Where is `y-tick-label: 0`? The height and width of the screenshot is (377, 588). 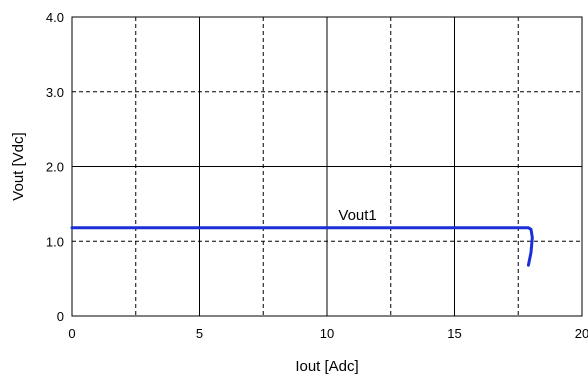 y-tick-label: 0 is located at coordinates (60, 316).